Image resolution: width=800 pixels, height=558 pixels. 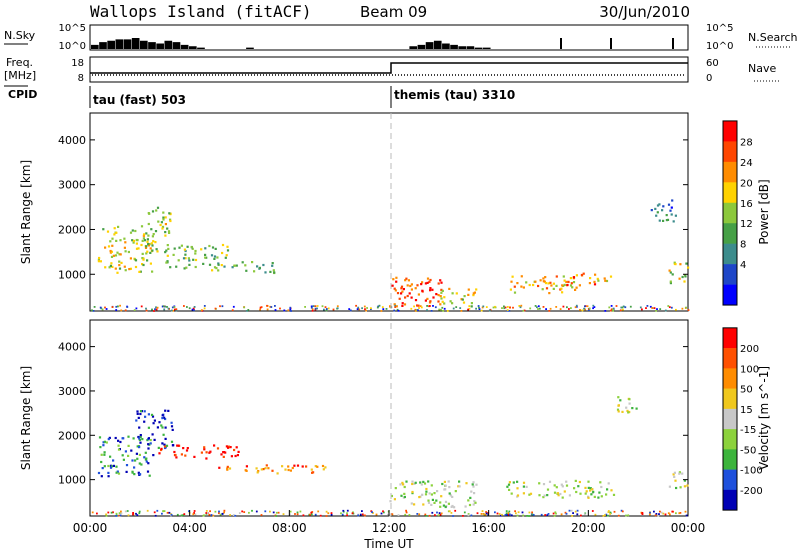 I want to click on colorbar-tick-label: 12, so click(x=746, y=224).